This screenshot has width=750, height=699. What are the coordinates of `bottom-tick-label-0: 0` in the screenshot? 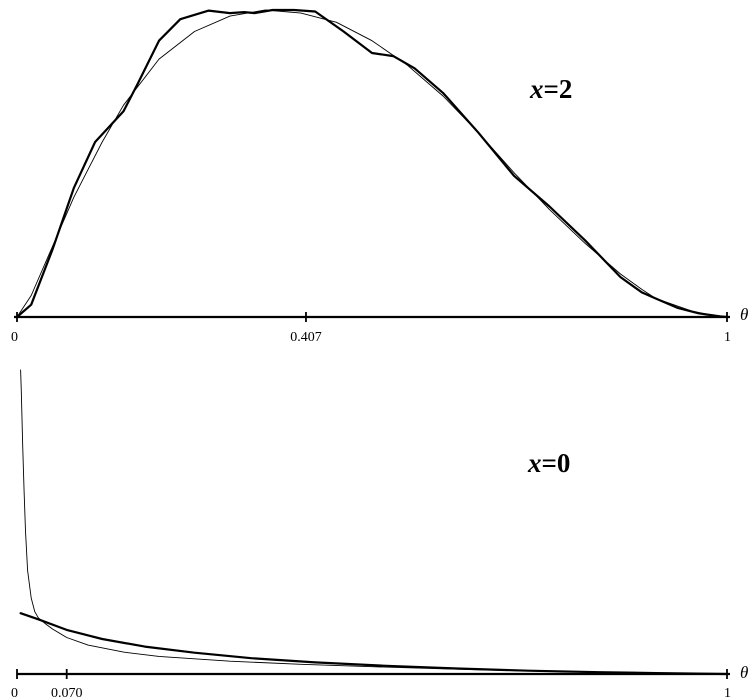 It's located at (14, 692).